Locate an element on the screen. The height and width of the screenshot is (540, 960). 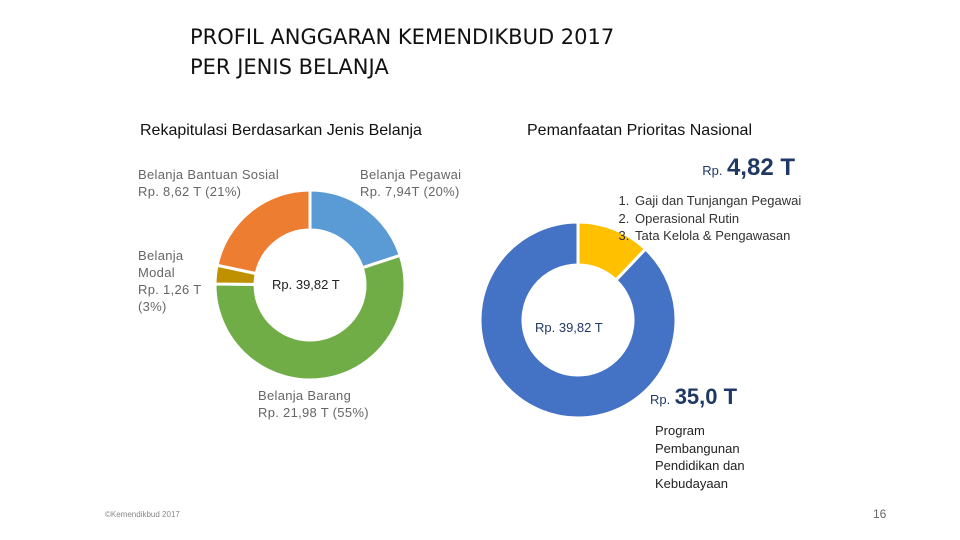
value-group: Rp. 4,82 T is located at coordinates (748, 168).